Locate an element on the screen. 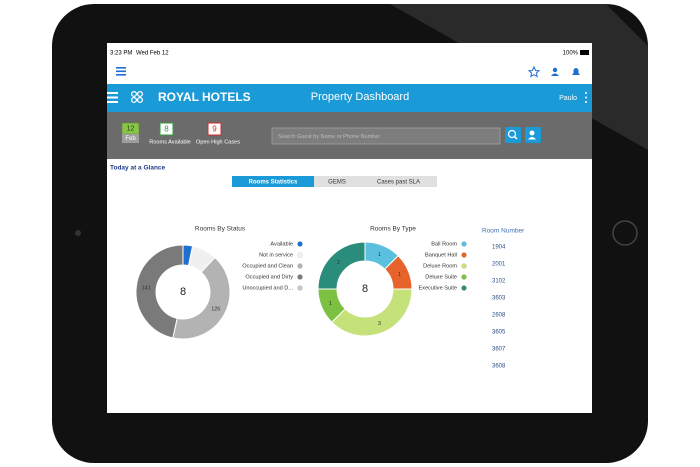 The image size is (700, 467). room-number: 2608 is located at coordinates (499, 316).